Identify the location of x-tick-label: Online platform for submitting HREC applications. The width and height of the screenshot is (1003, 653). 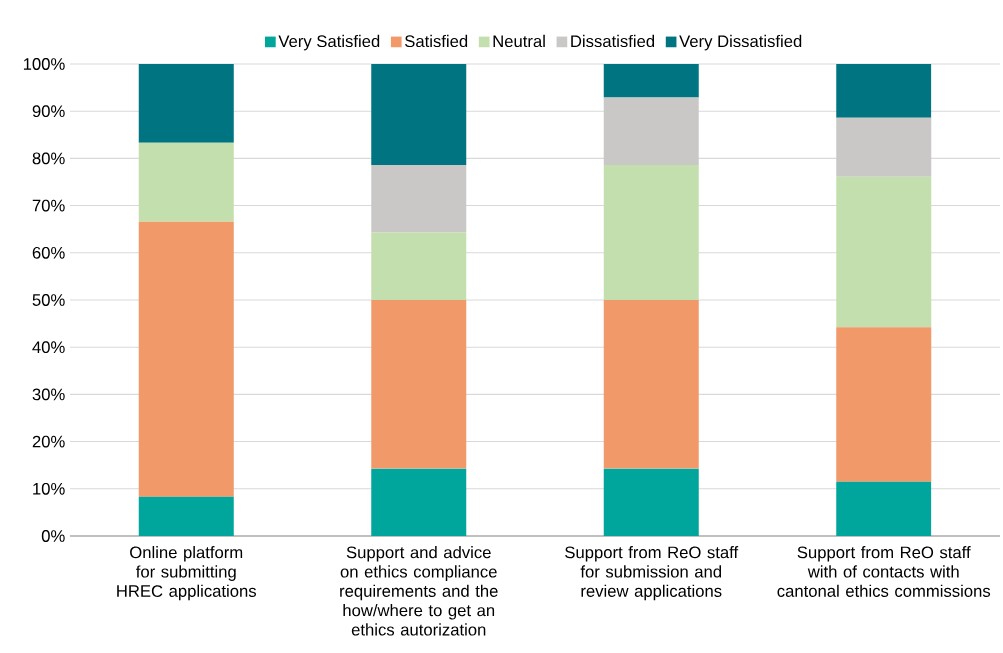
(187, 573).